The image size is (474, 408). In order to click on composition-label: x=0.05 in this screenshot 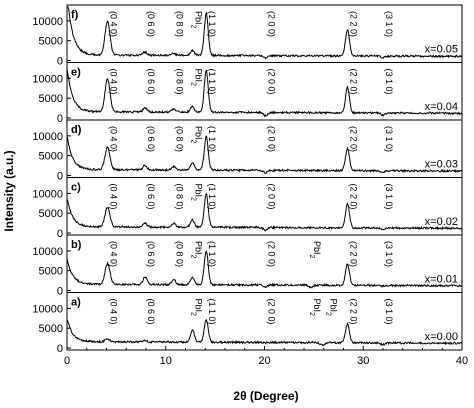, I will do `click(441, 50)`.